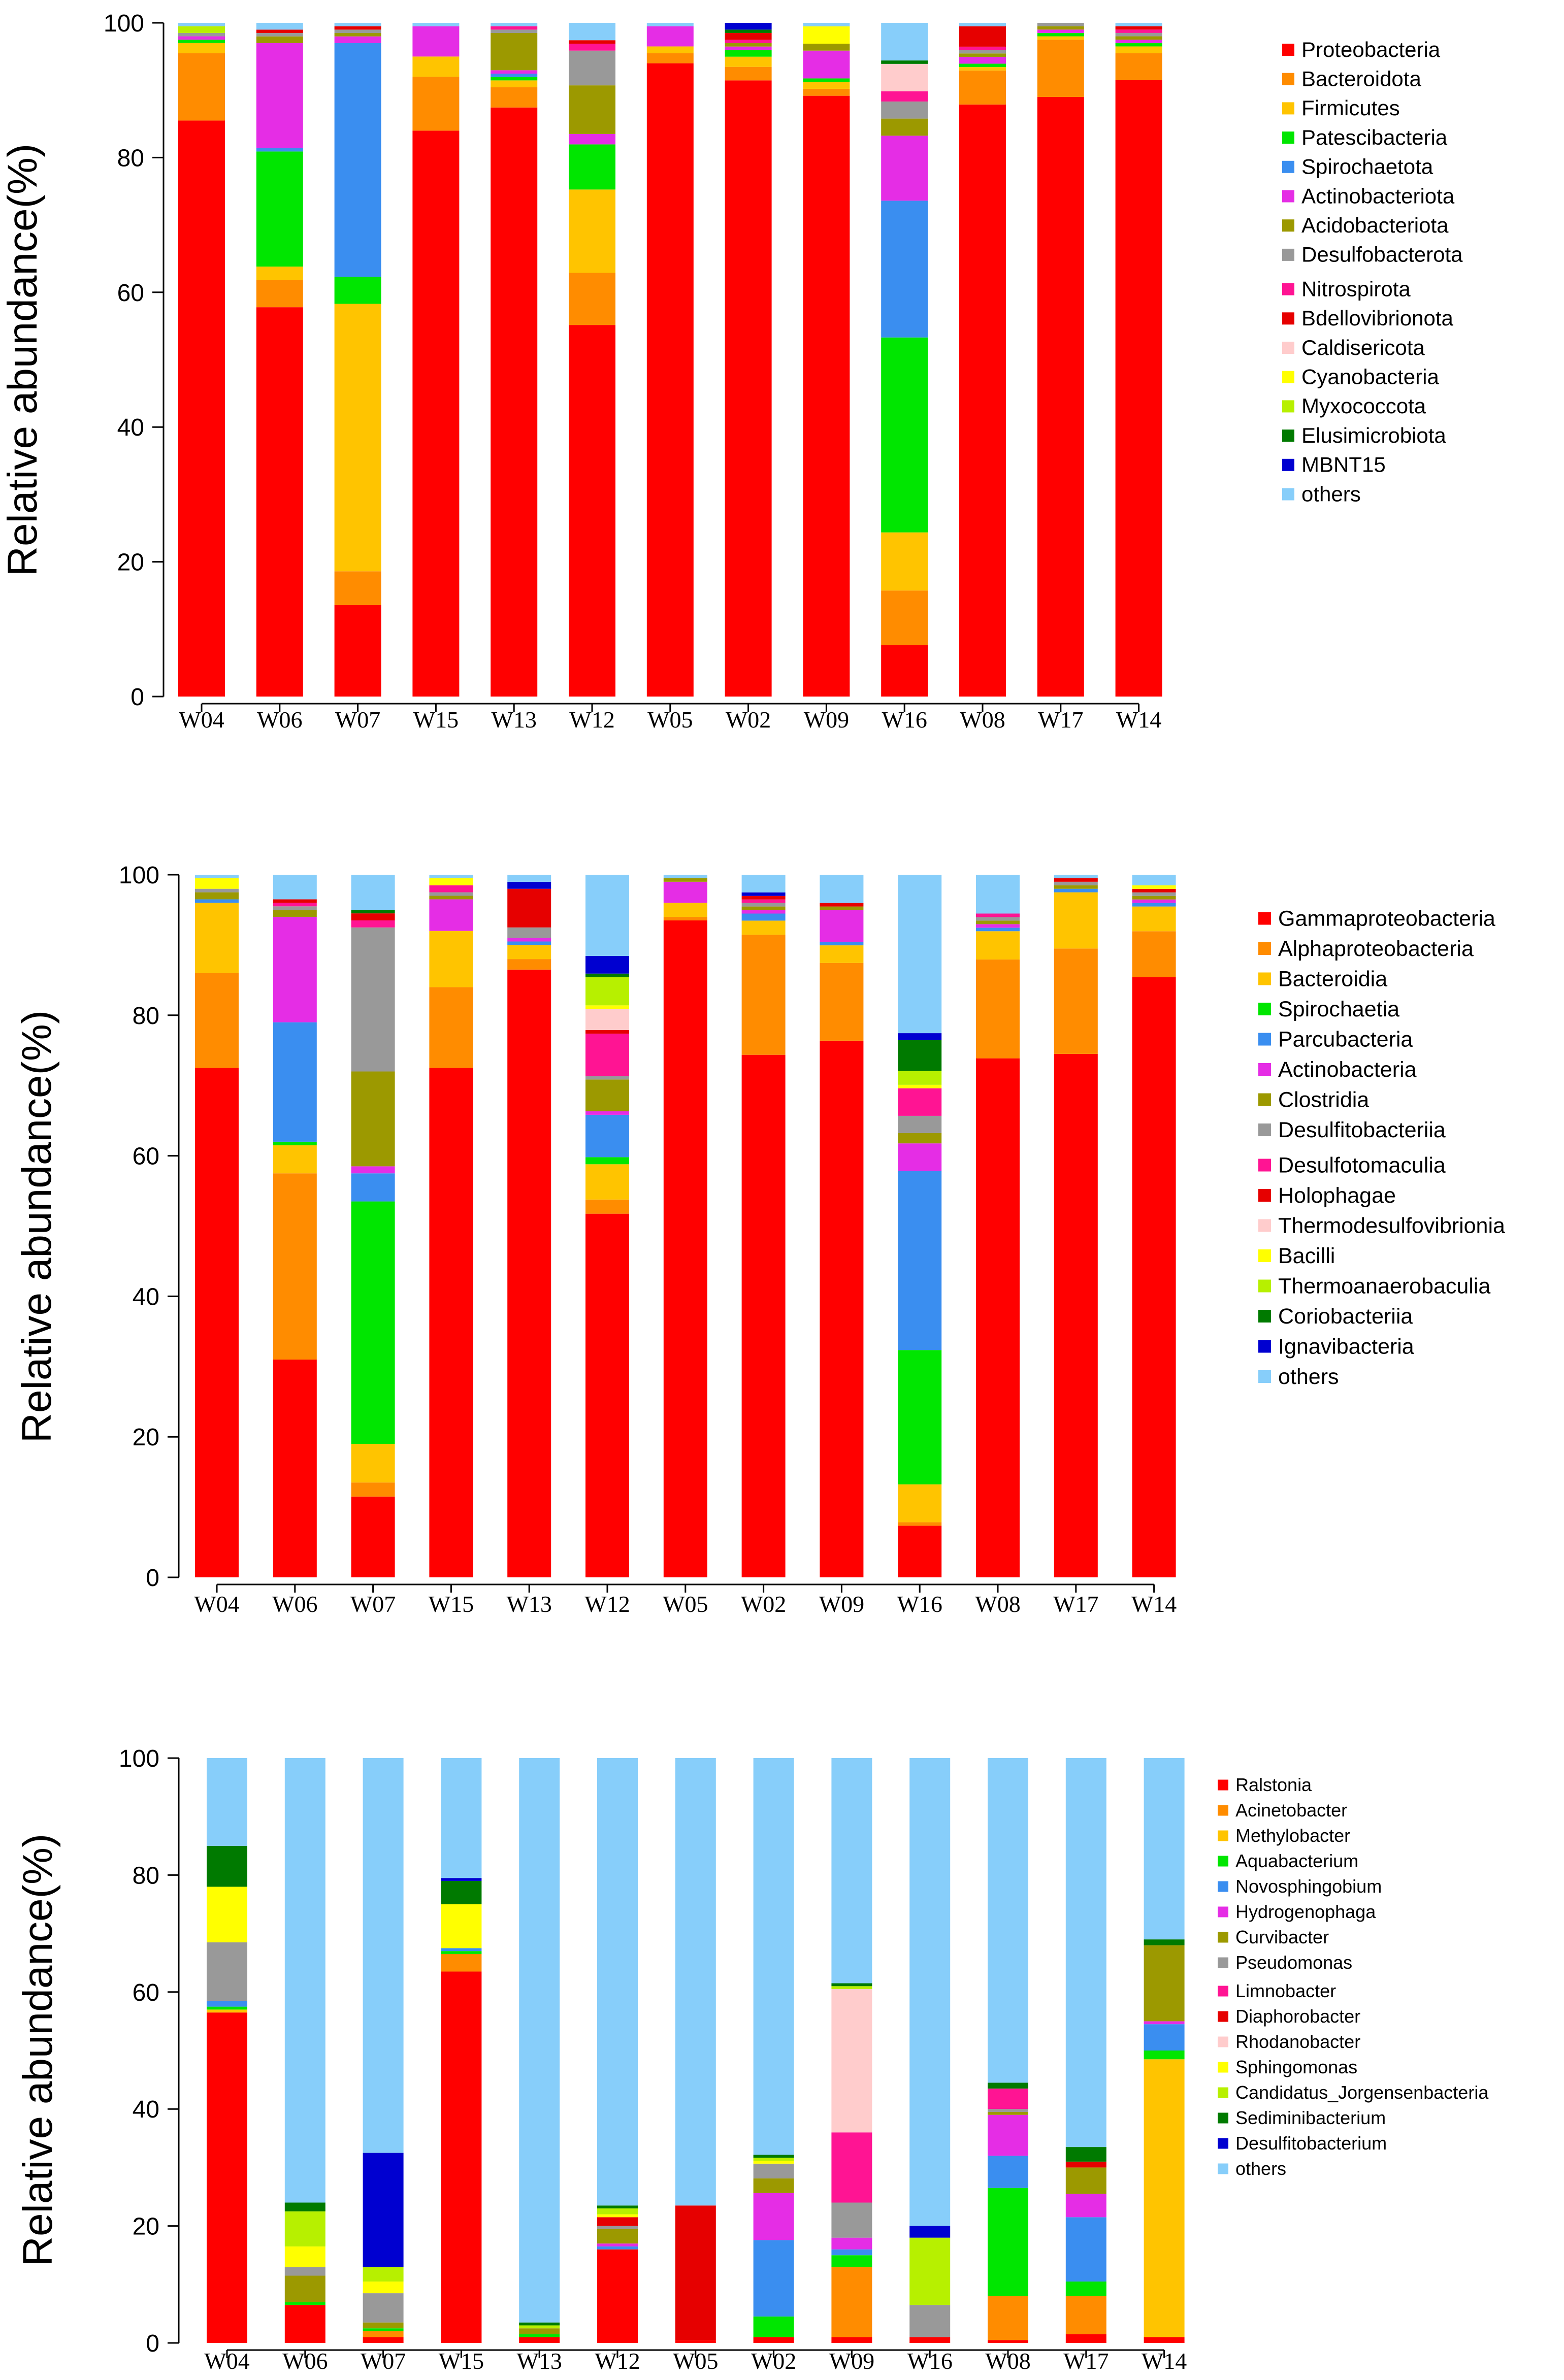 Image resolution: width=1564 pixels, height=2380 pixels. I want to click on bar-w04-desulfitobacteriia, so click(217, 890).